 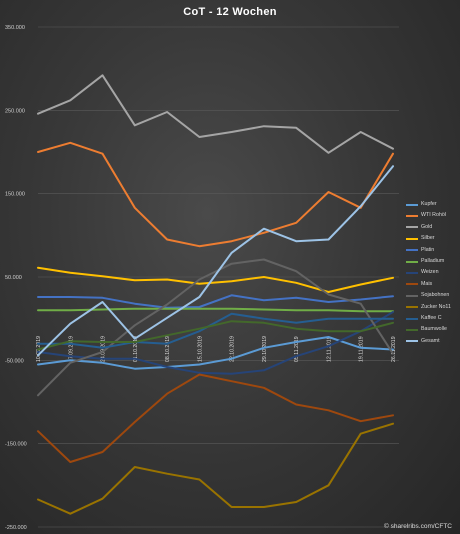 What do you see at coordinates (215, 353) in the screenshot?
I see `series-line-kupfer` at bounding box center [215, 353].